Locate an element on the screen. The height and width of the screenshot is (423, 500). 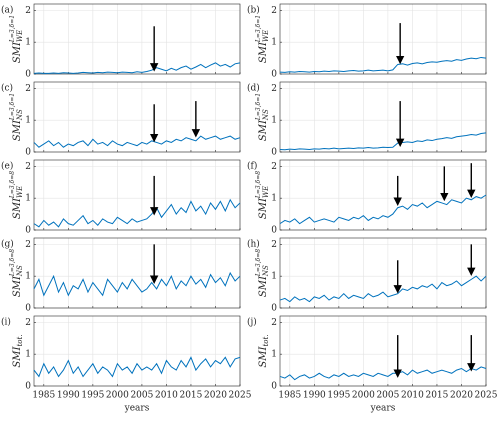
x-tick-label: 2020 is located at coordinates (215, 396).